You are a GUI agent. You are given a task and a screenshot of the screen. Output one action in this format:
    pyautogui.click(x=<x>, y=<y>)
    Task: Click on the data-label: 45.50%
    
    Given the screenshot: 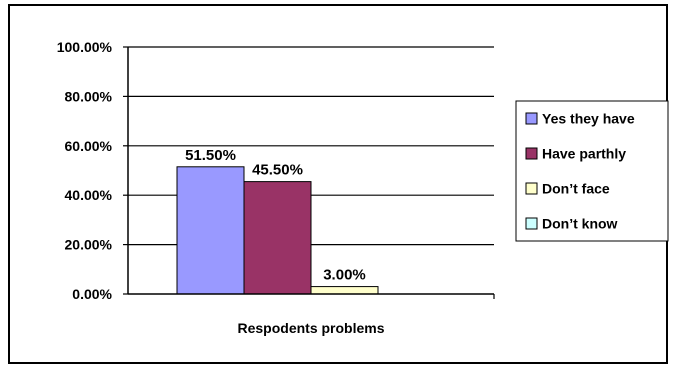 What is the action you would take?
    pyautogui.click(x=277, y=170)
    